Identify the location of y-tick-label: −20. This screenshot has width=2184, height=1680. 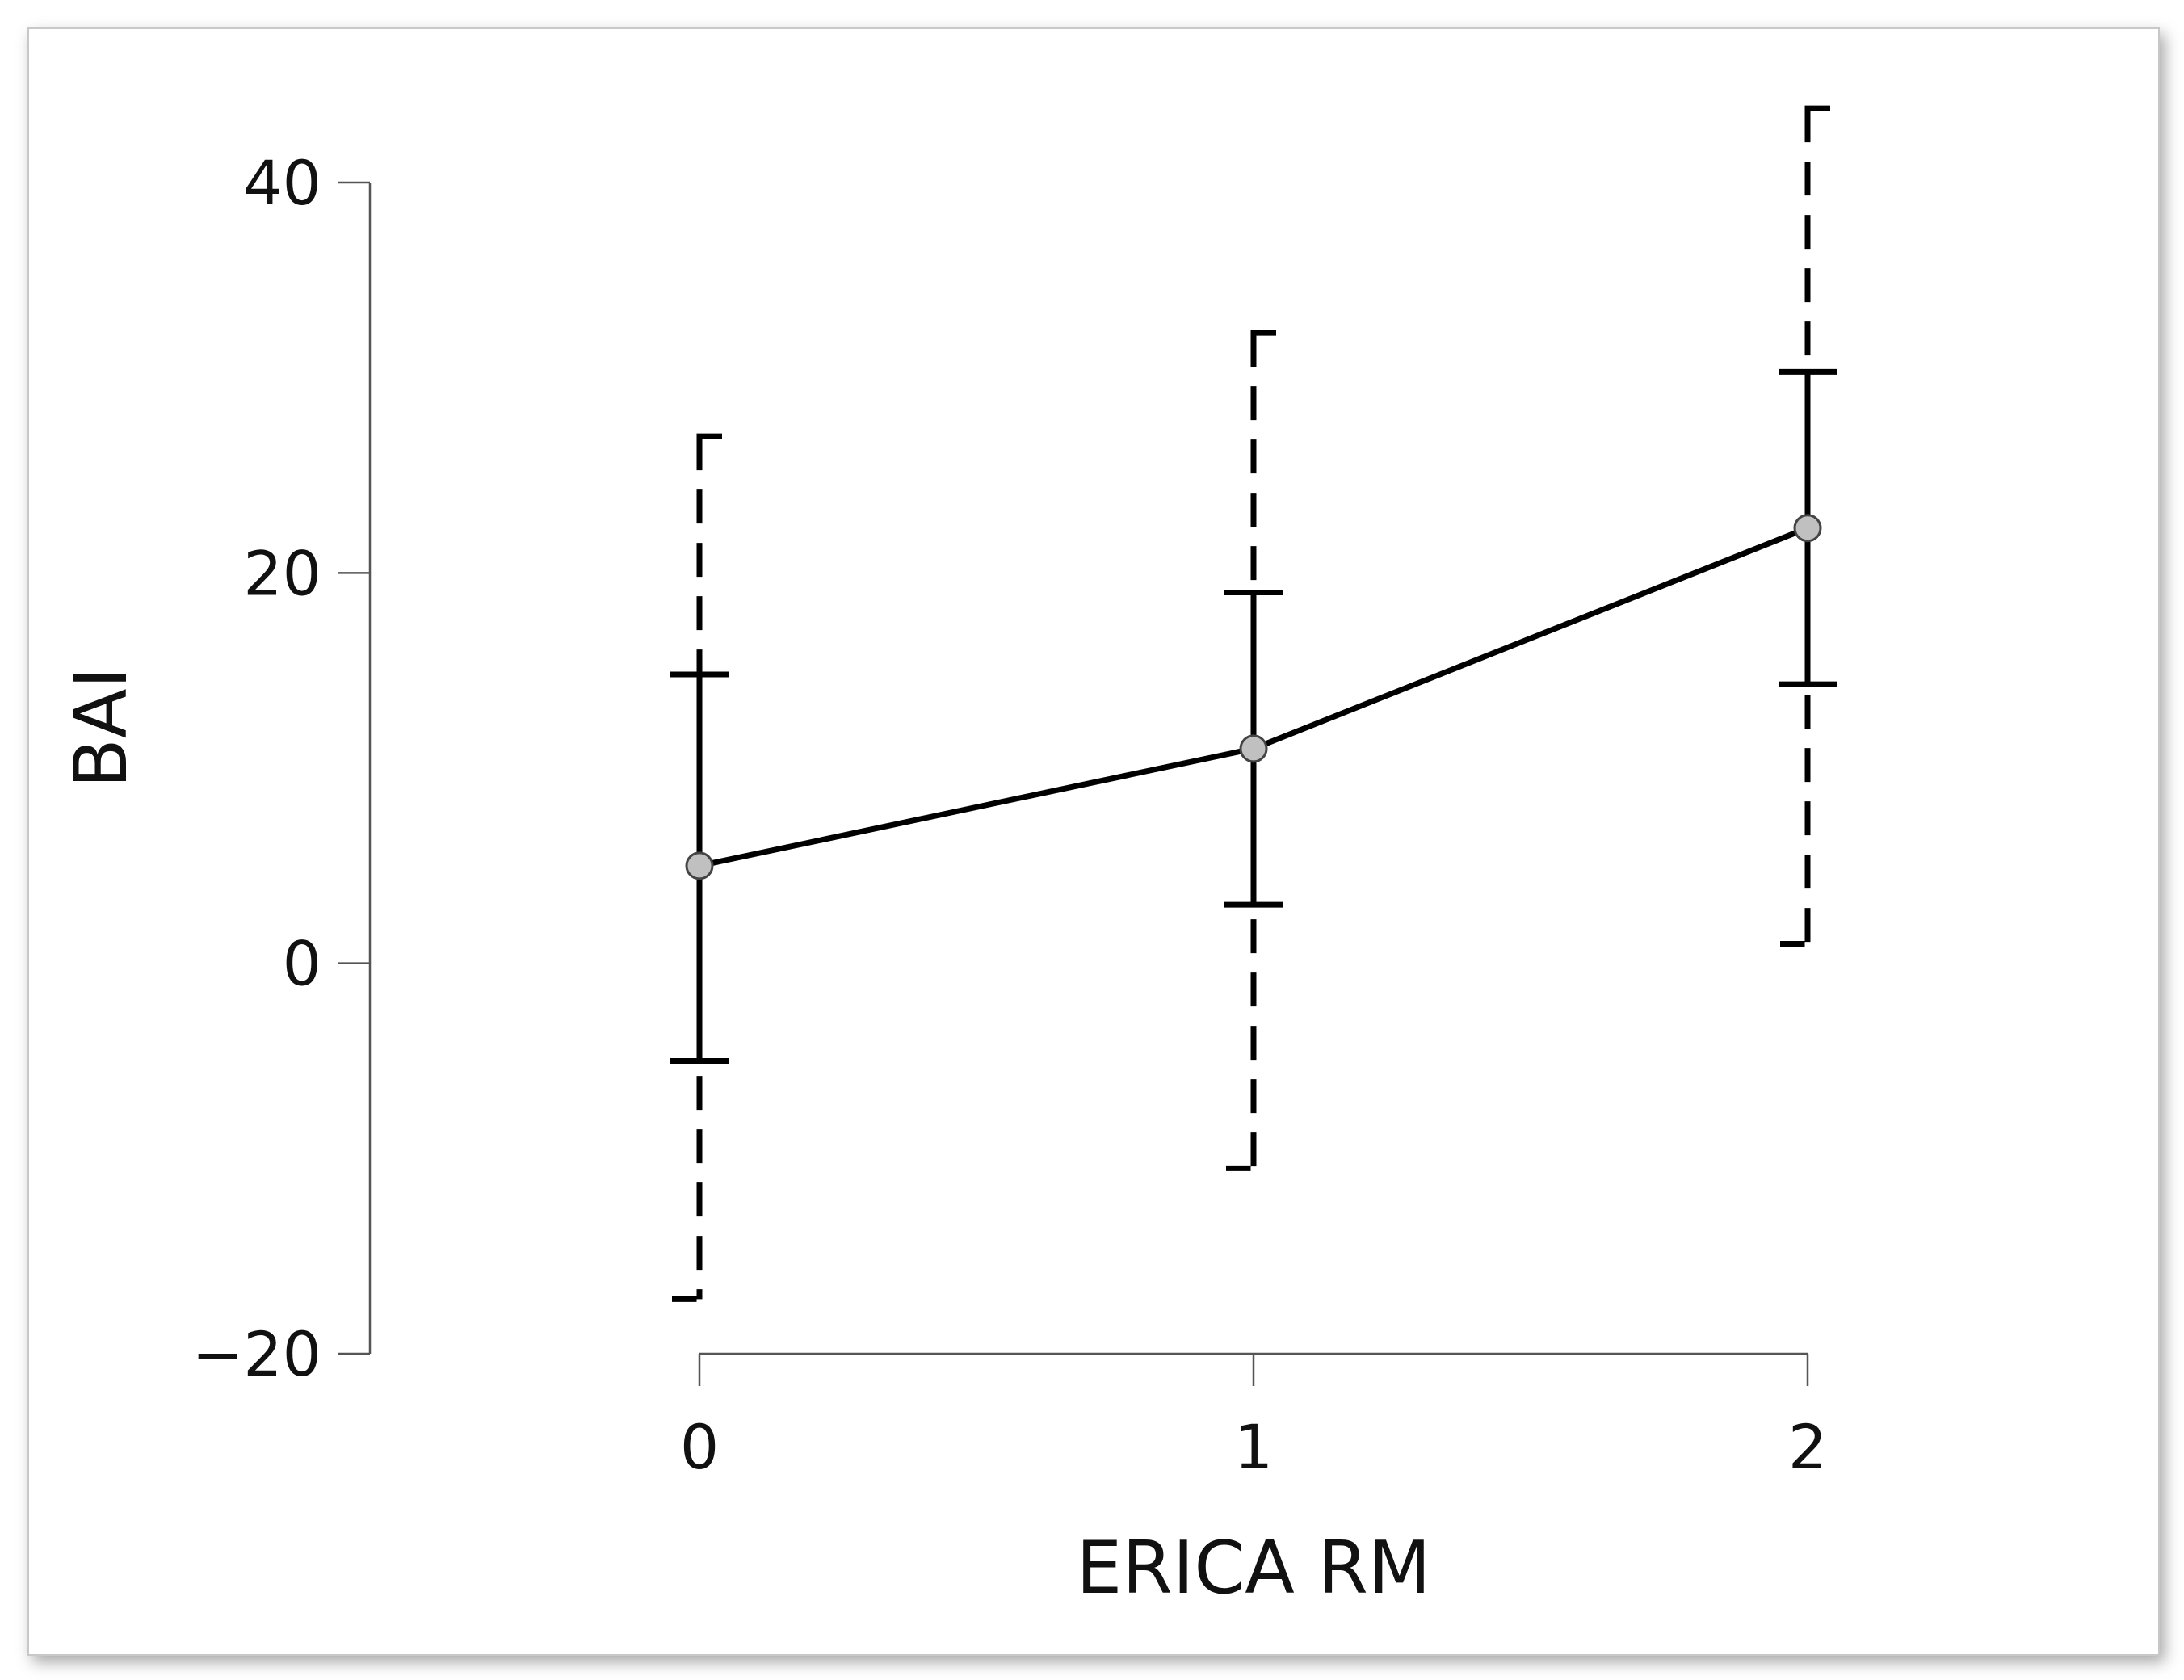
(256, 1354).